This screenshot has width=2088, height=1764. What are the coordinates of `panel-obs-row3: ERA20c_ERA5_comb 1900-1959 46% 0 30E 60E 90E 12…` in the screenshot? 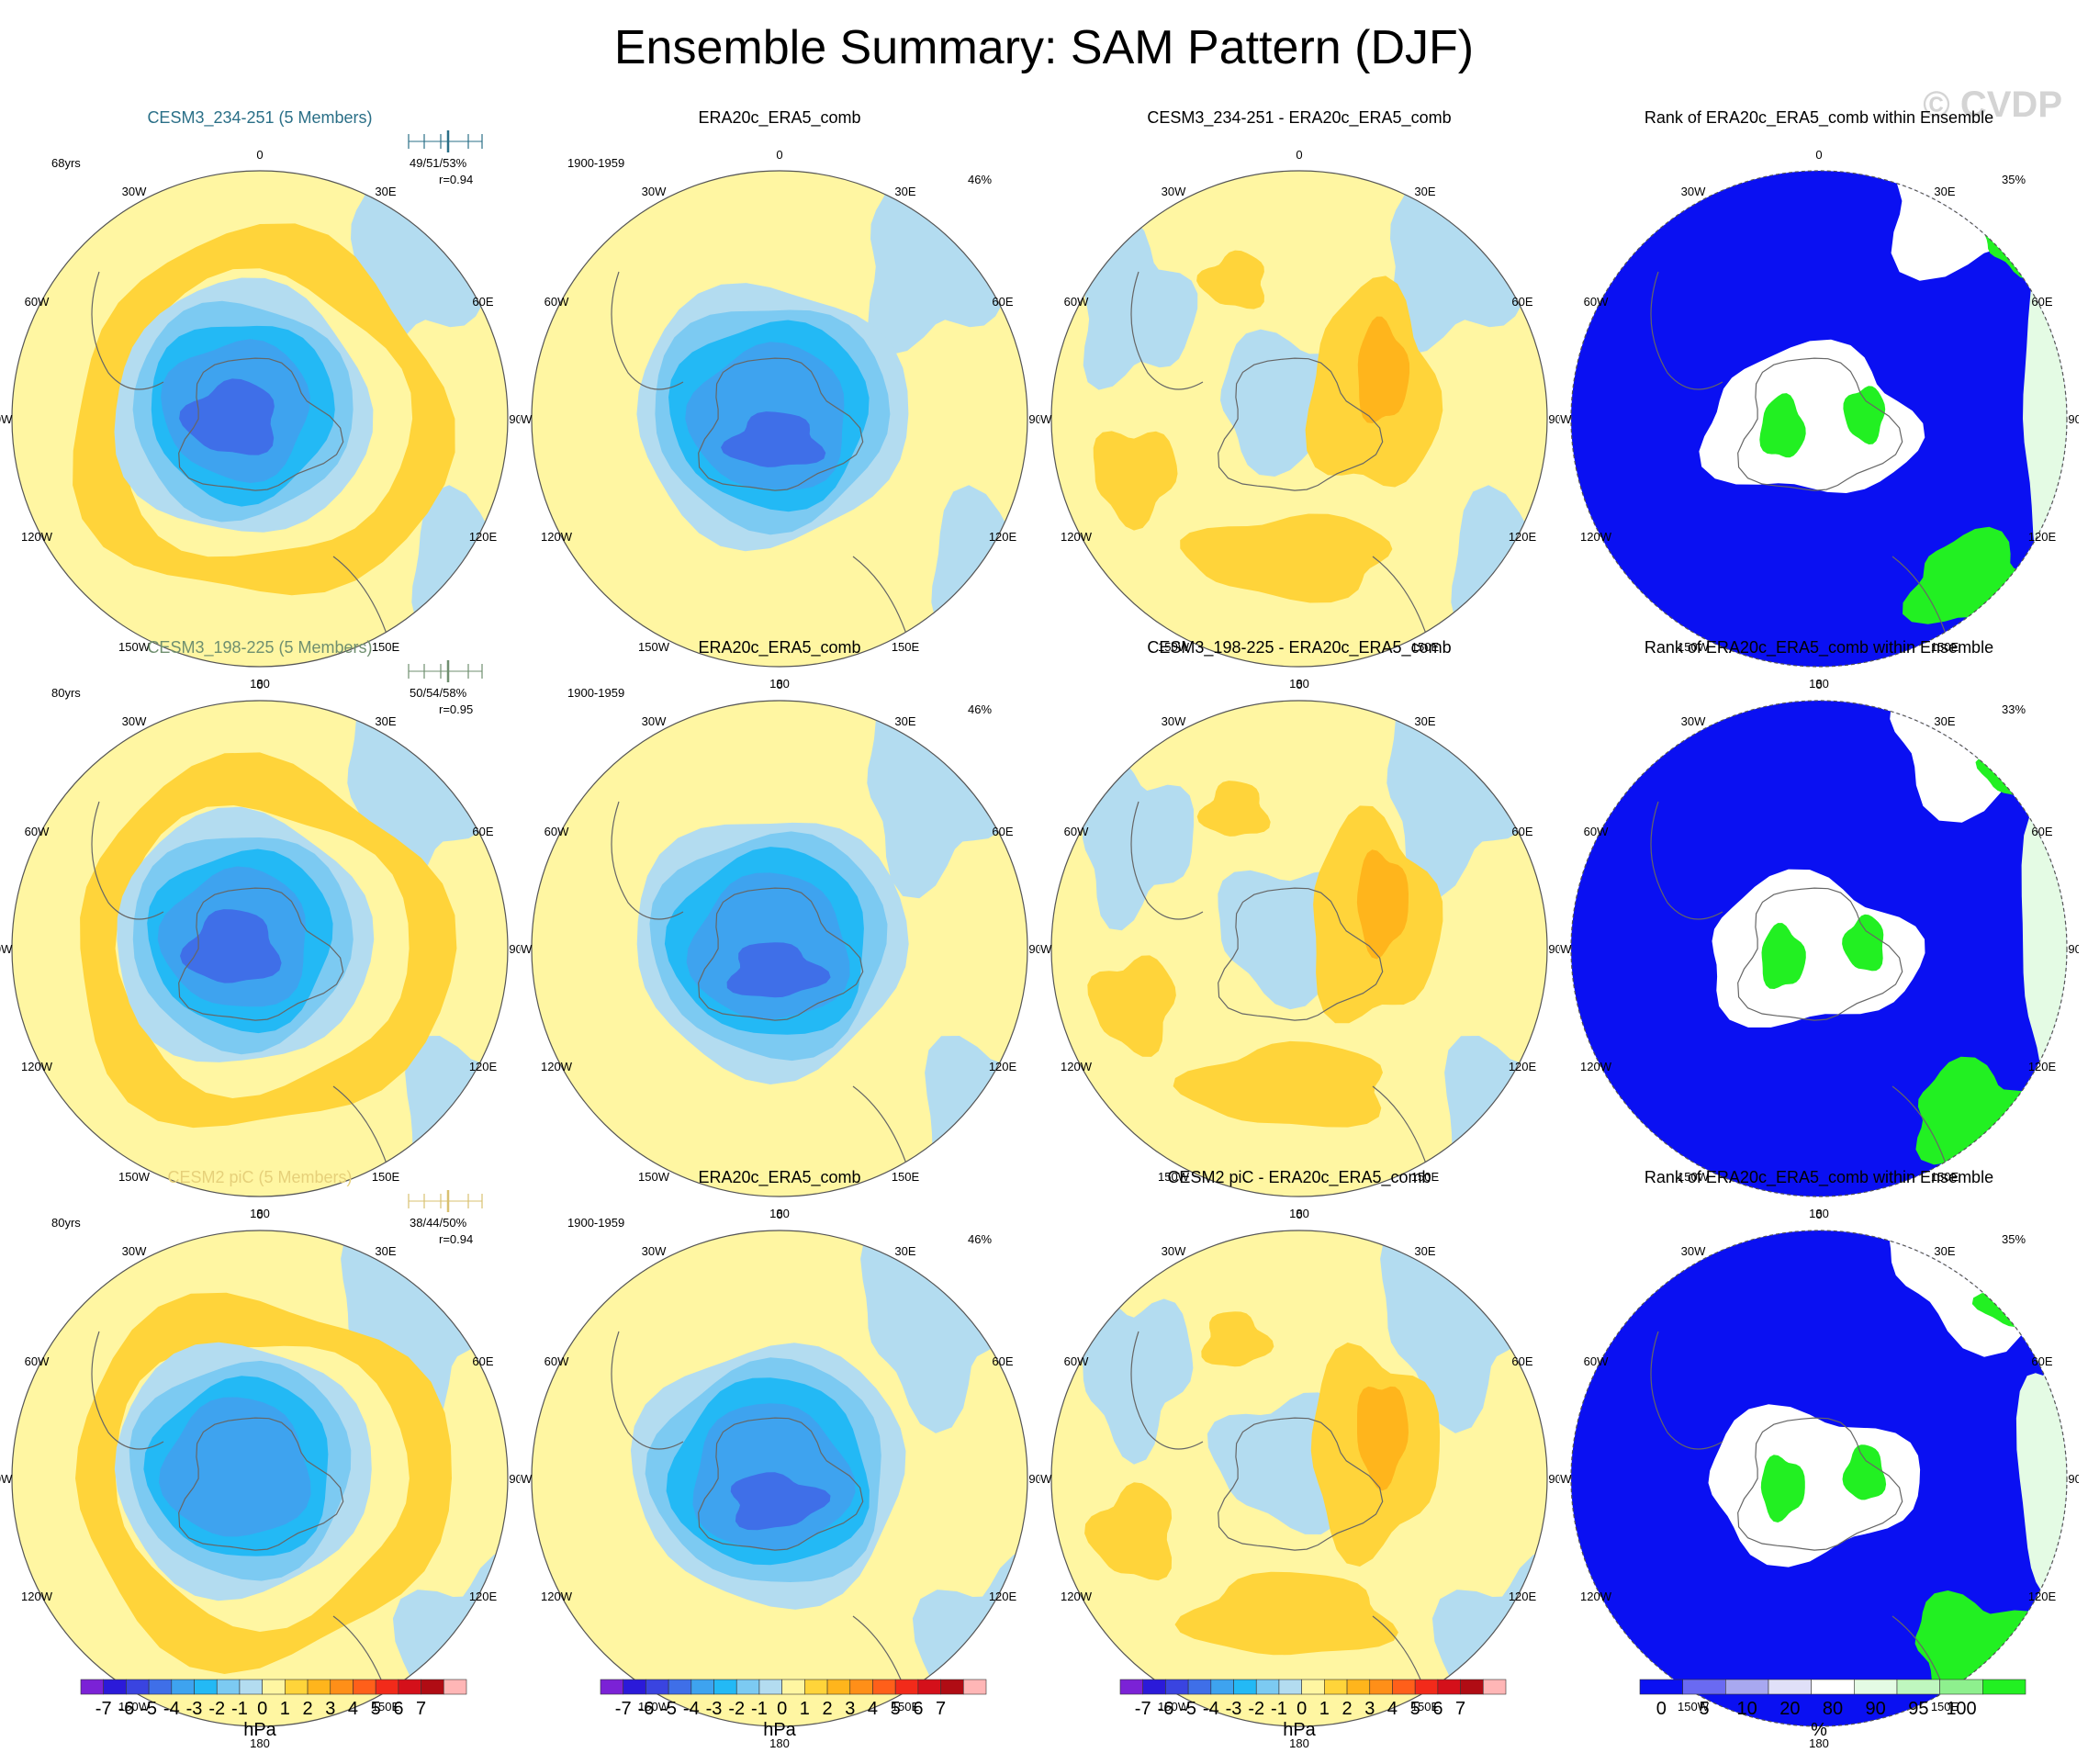 It's located at (779, 1459).